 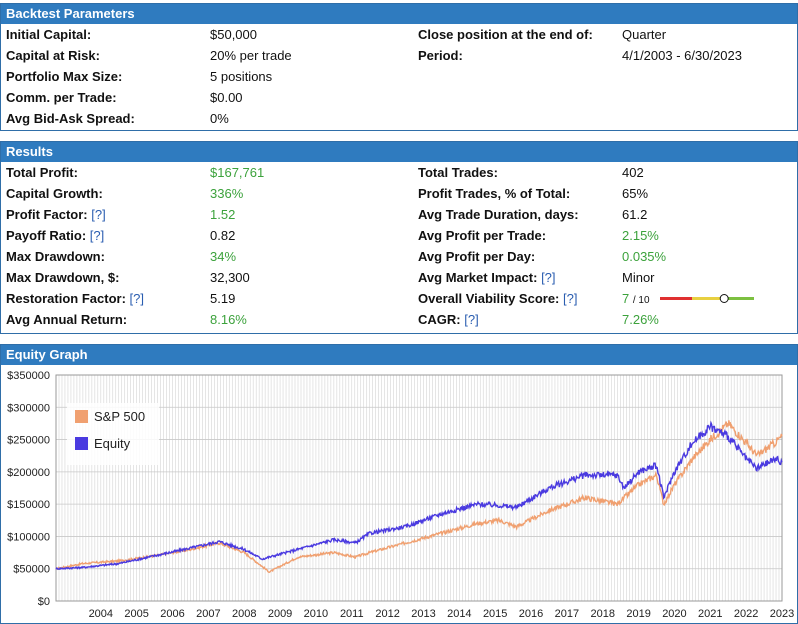 What do you see at coordinates (28, 376) in the screenshot?
I see `y-tick-label: $350000` at bounding box center [28, 376].